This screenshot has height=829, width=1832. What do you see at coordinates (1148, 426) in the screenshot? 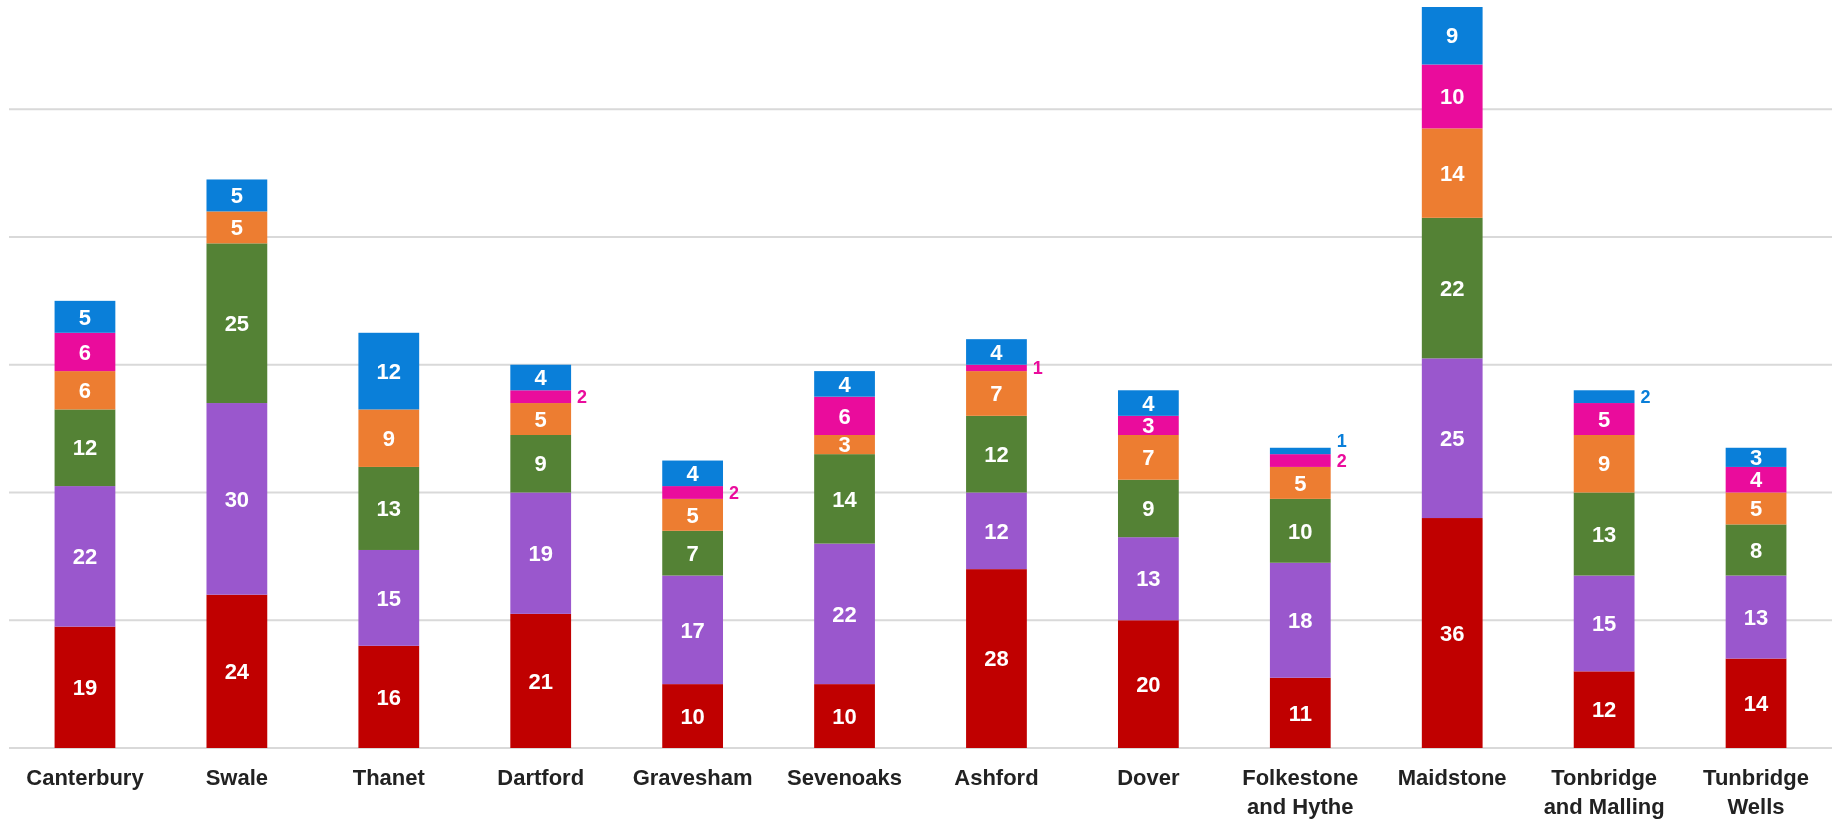
I see `data-label: 3` at bounding box center [1148, 426].